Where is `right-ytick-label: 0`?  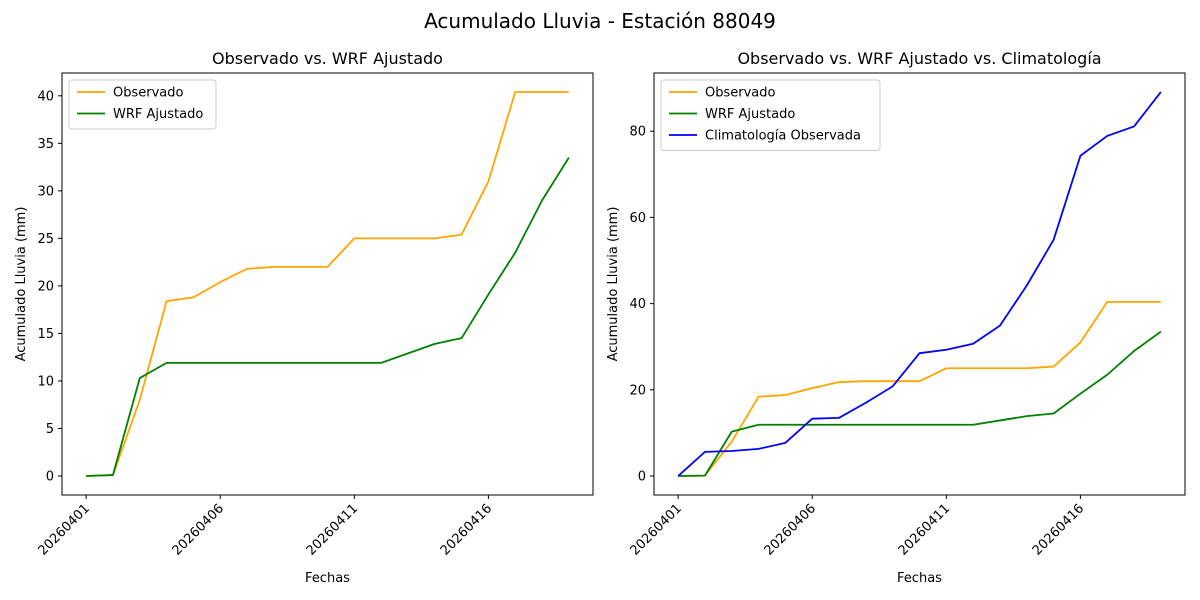
right-ytick-label: 0 is located at coordinates (642, 477).